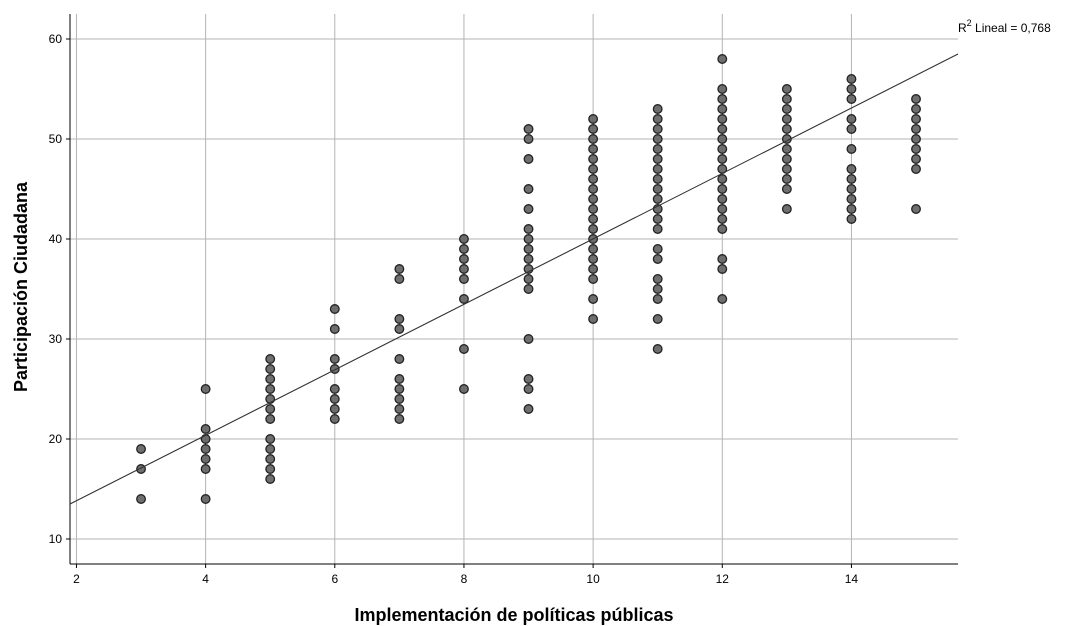  I want to click on x-axis-title: Implementación de políticas públicas, so click(513, 615).